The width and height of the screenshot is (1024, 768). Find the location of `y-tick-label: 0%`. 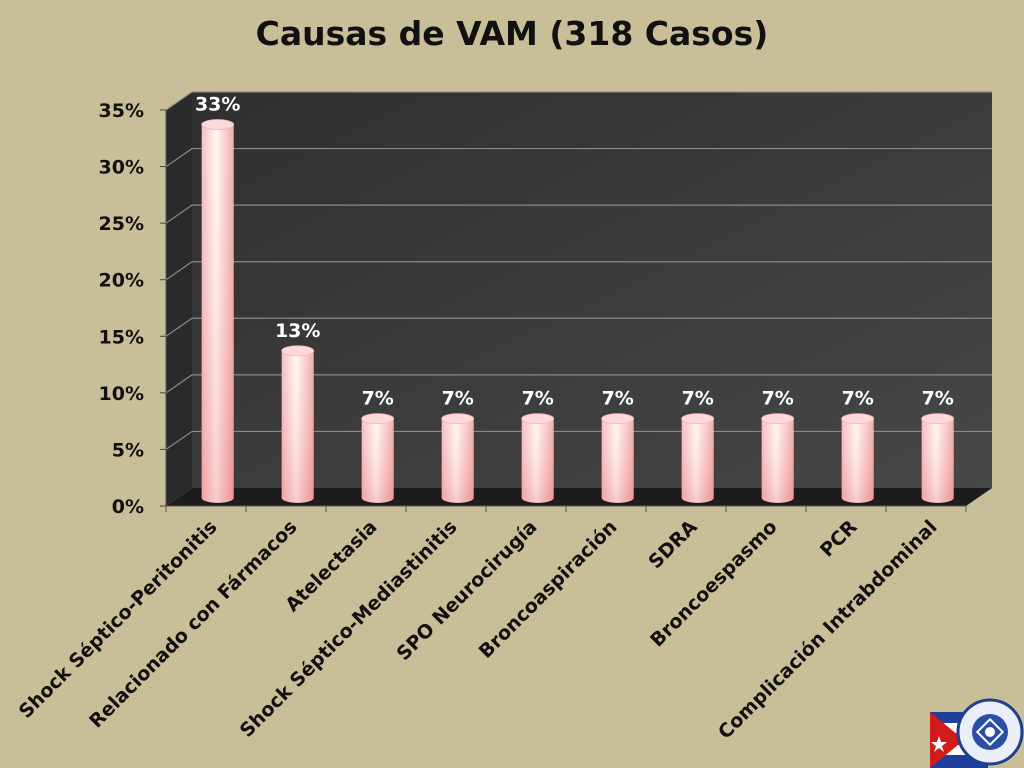

y-tick-label: 0% is located at coordinates (128, 507).